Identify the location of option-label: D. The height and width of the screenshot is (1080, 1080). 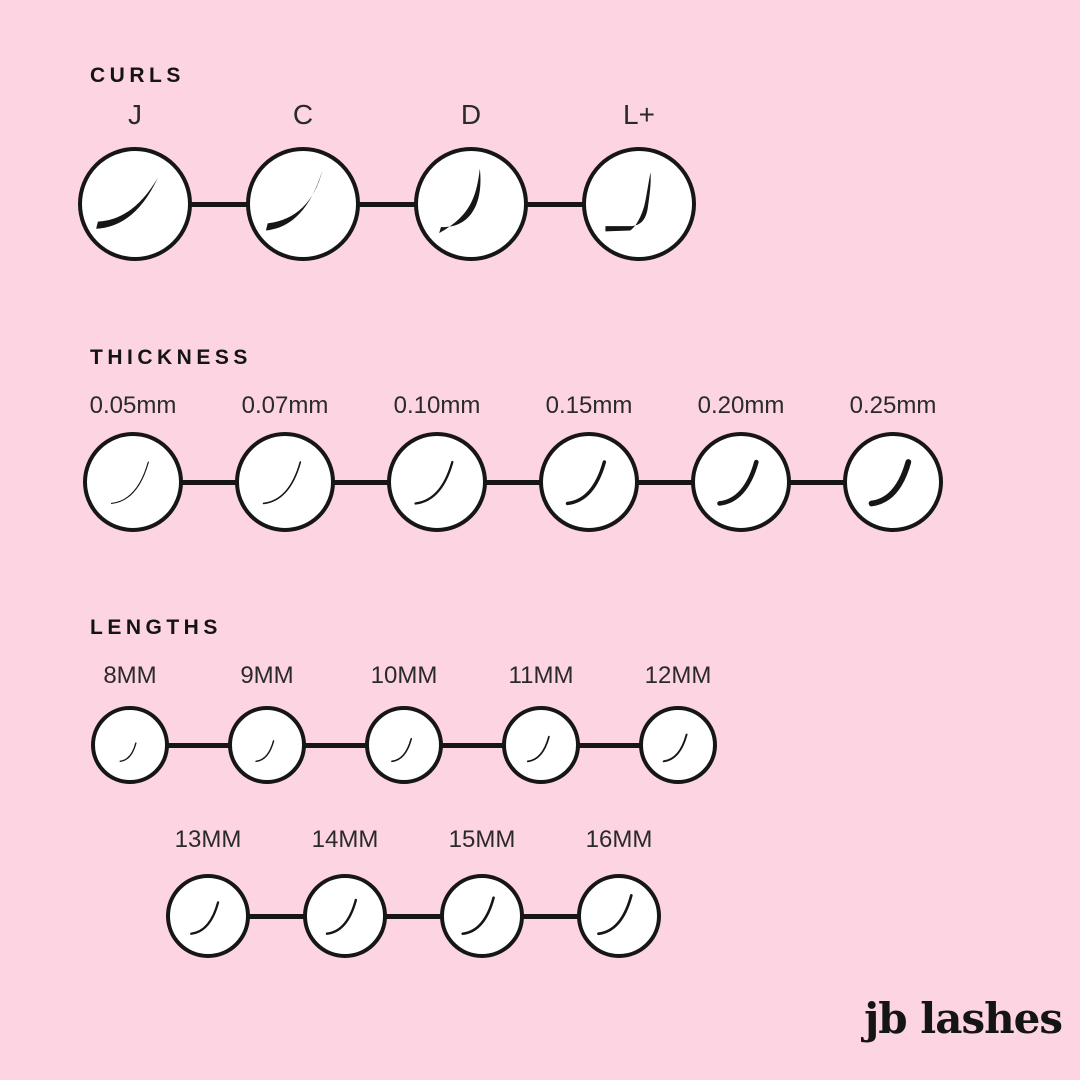
(471, 114).